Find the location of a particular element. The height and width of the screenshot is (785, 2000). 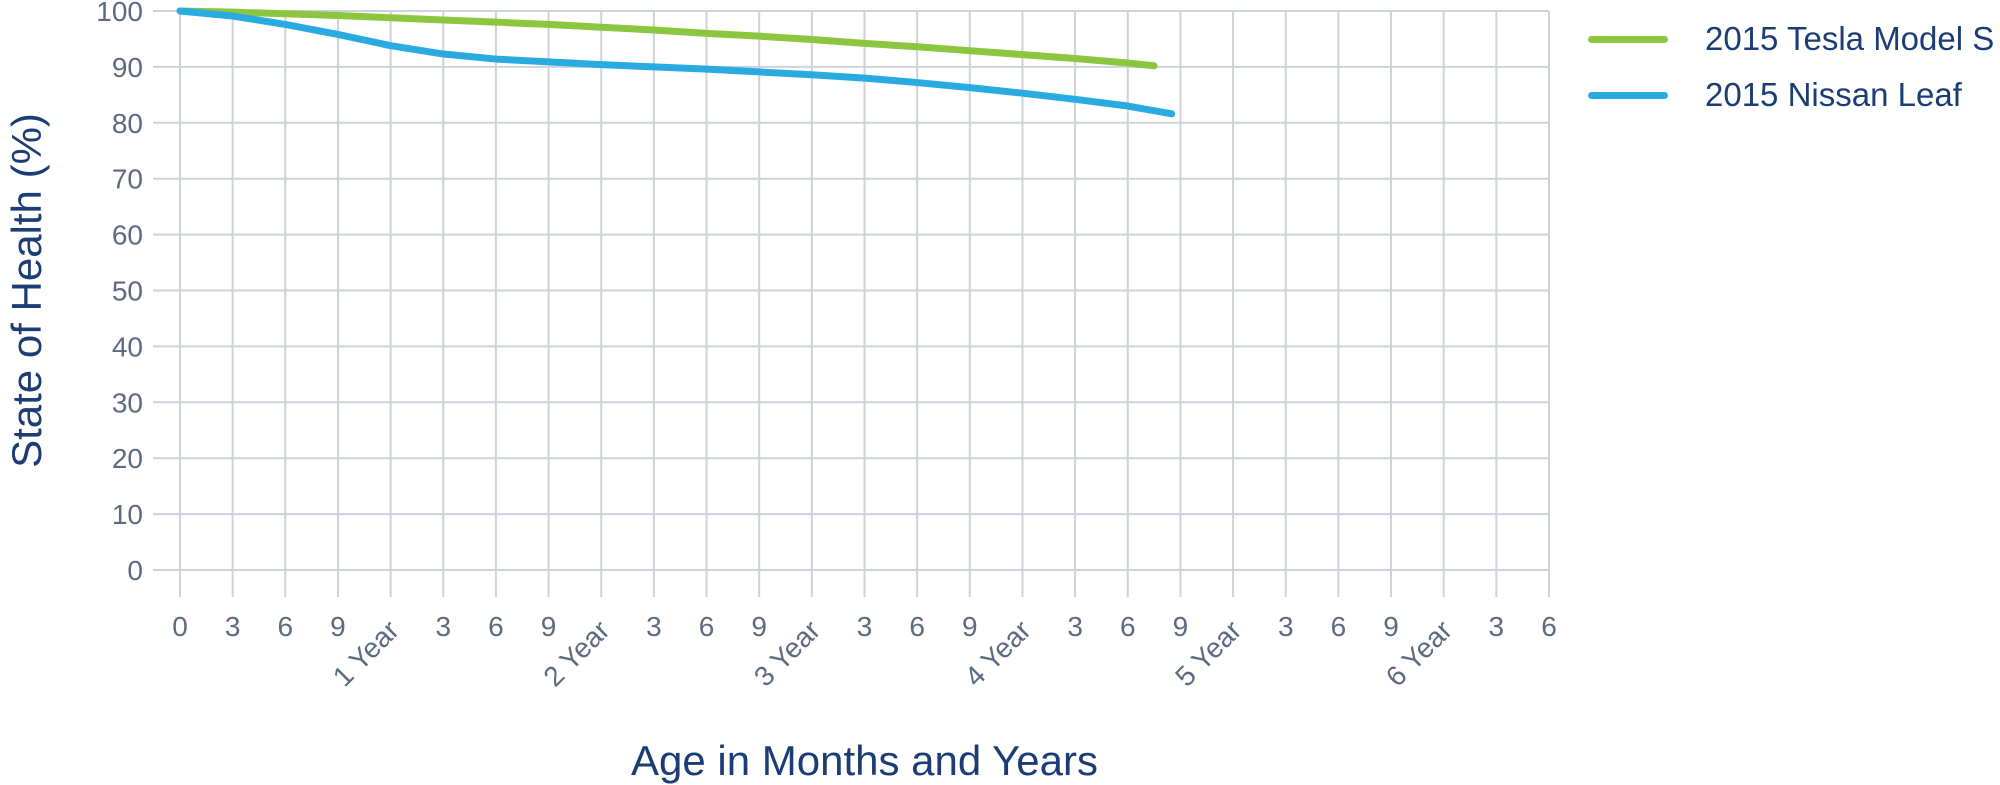

y-tick-label: 30 is located at coordinates (127, 402).